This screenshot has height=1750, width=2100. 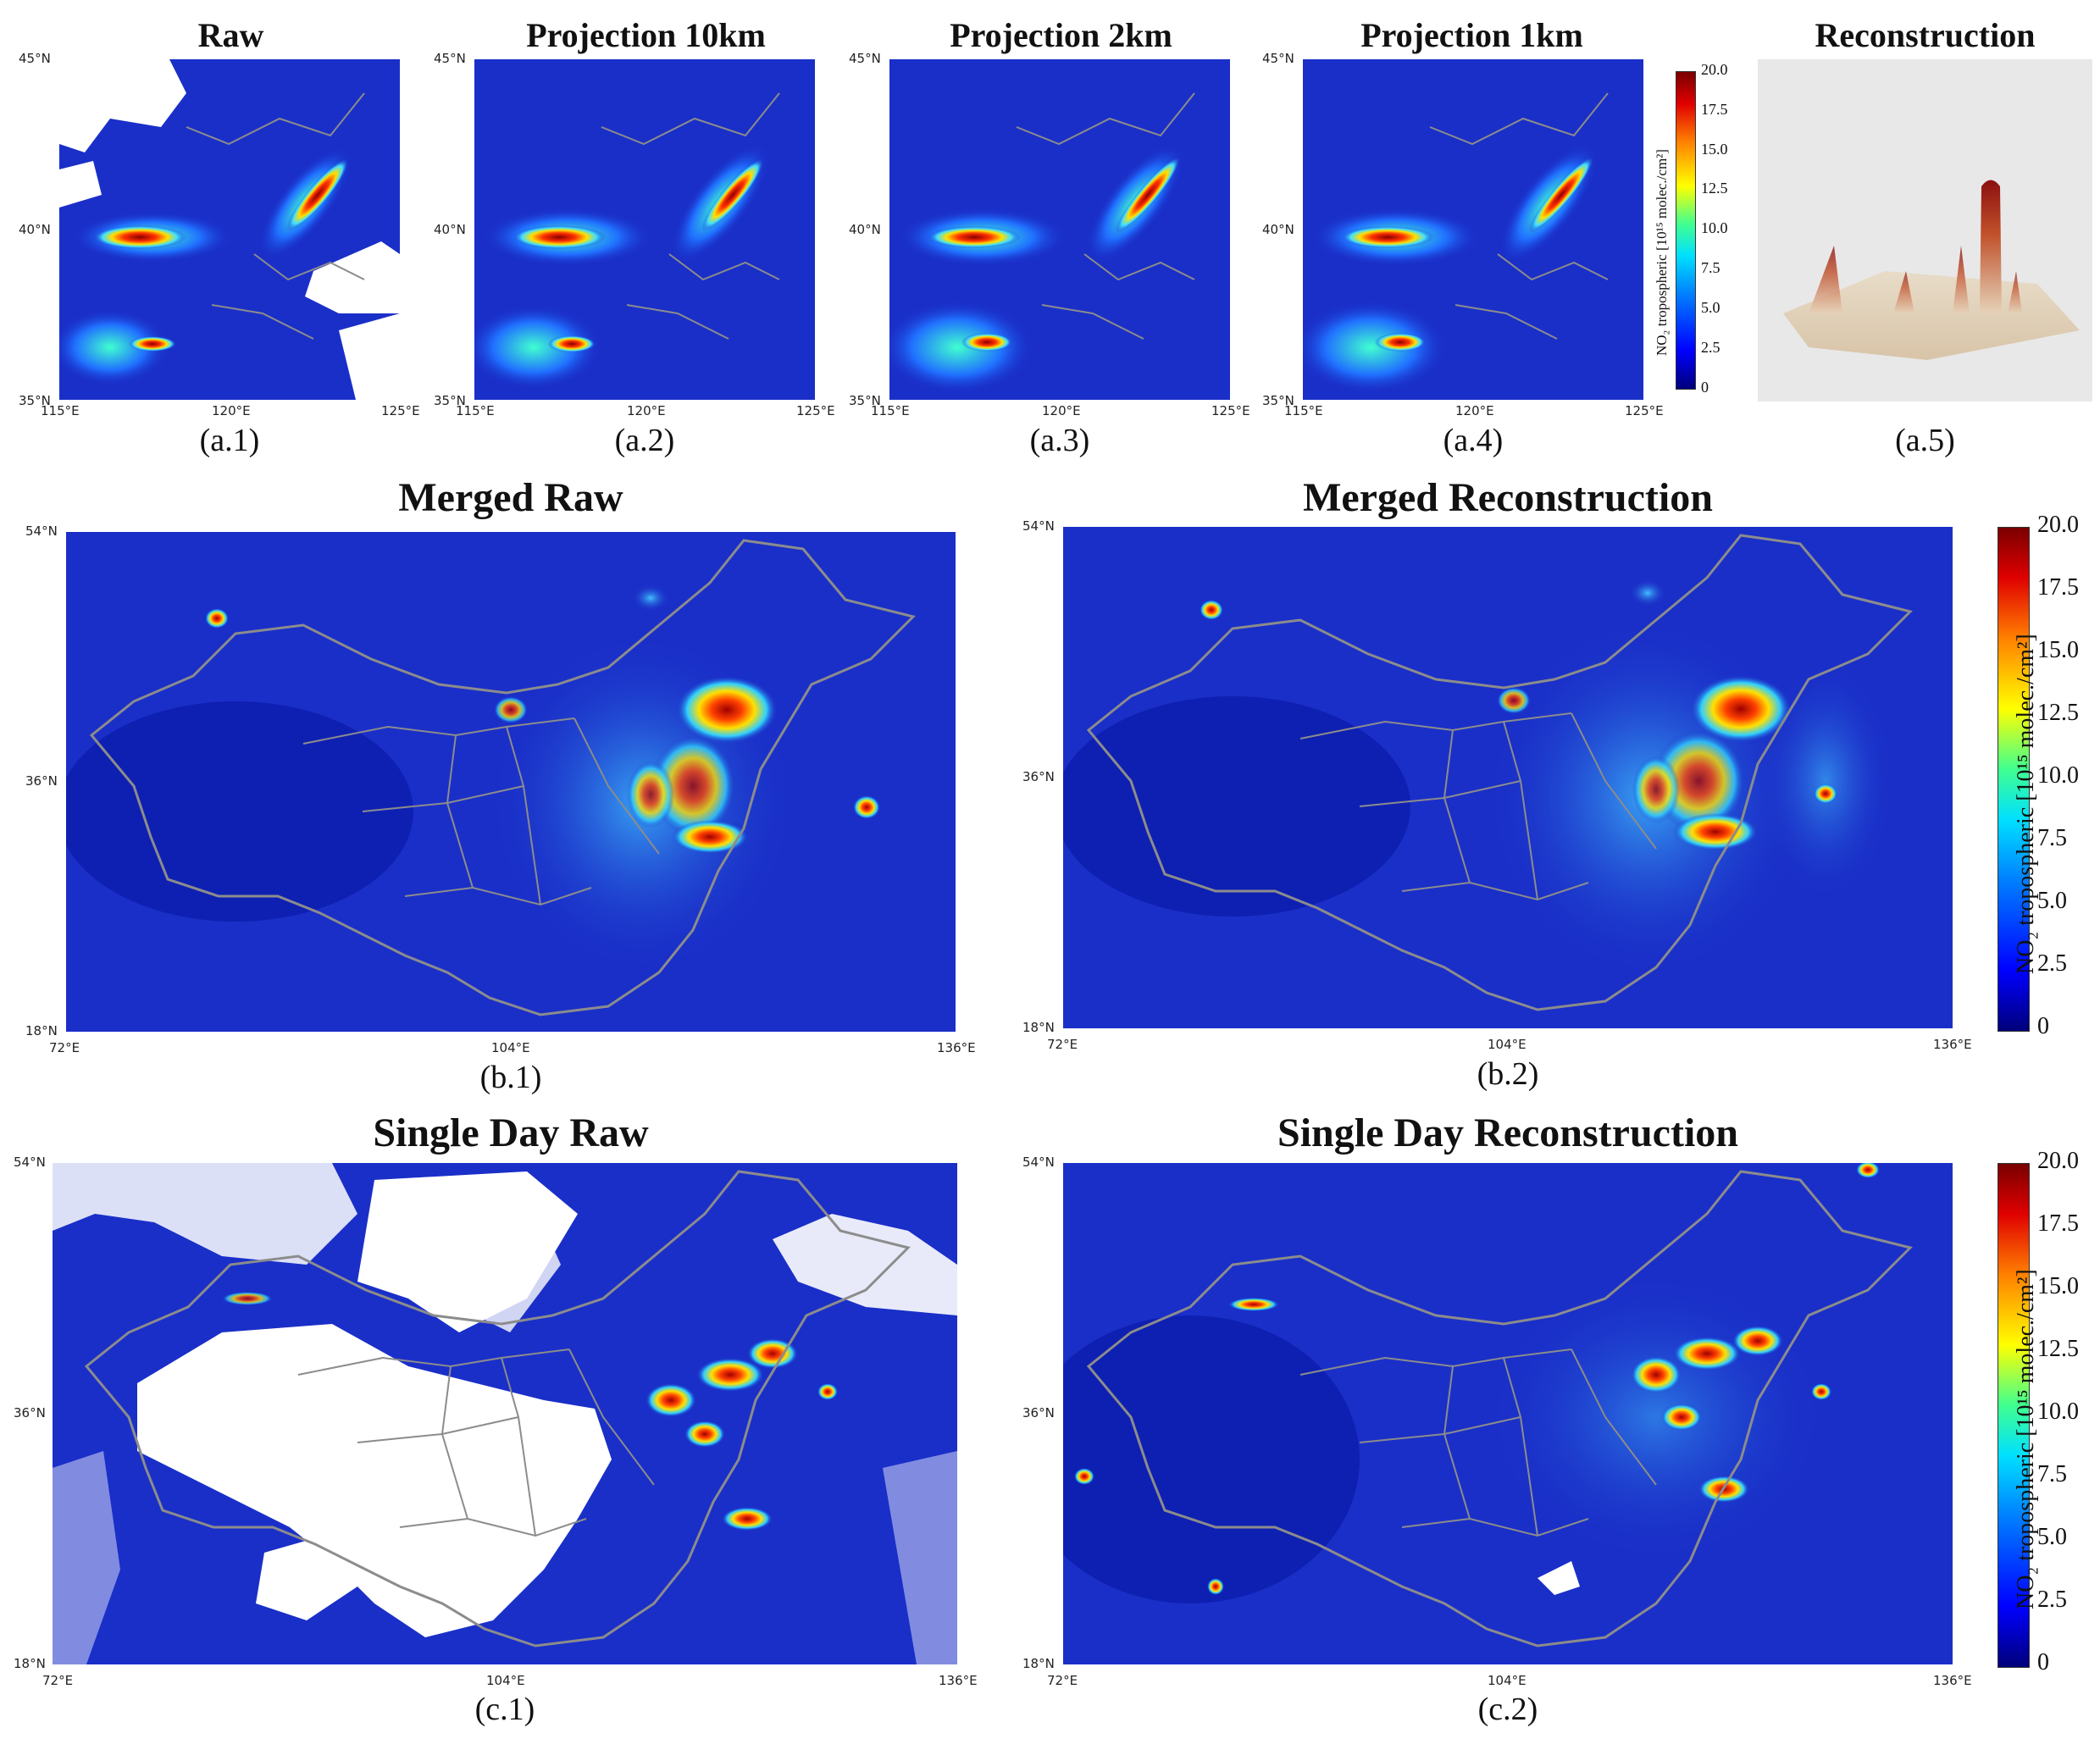 I want to click on c1-lat-36: 36°N, so click(x=30, y=1413).